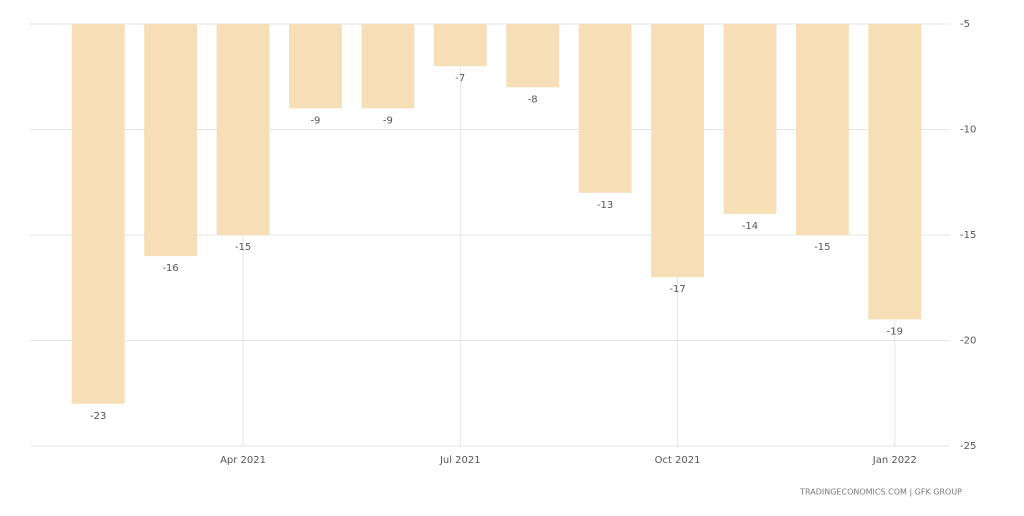  Describe the element at coordinates (880, 492) in the screenshot. I see `source: TRADINGECONOMICS.COM | GFK GROUP` at that location.